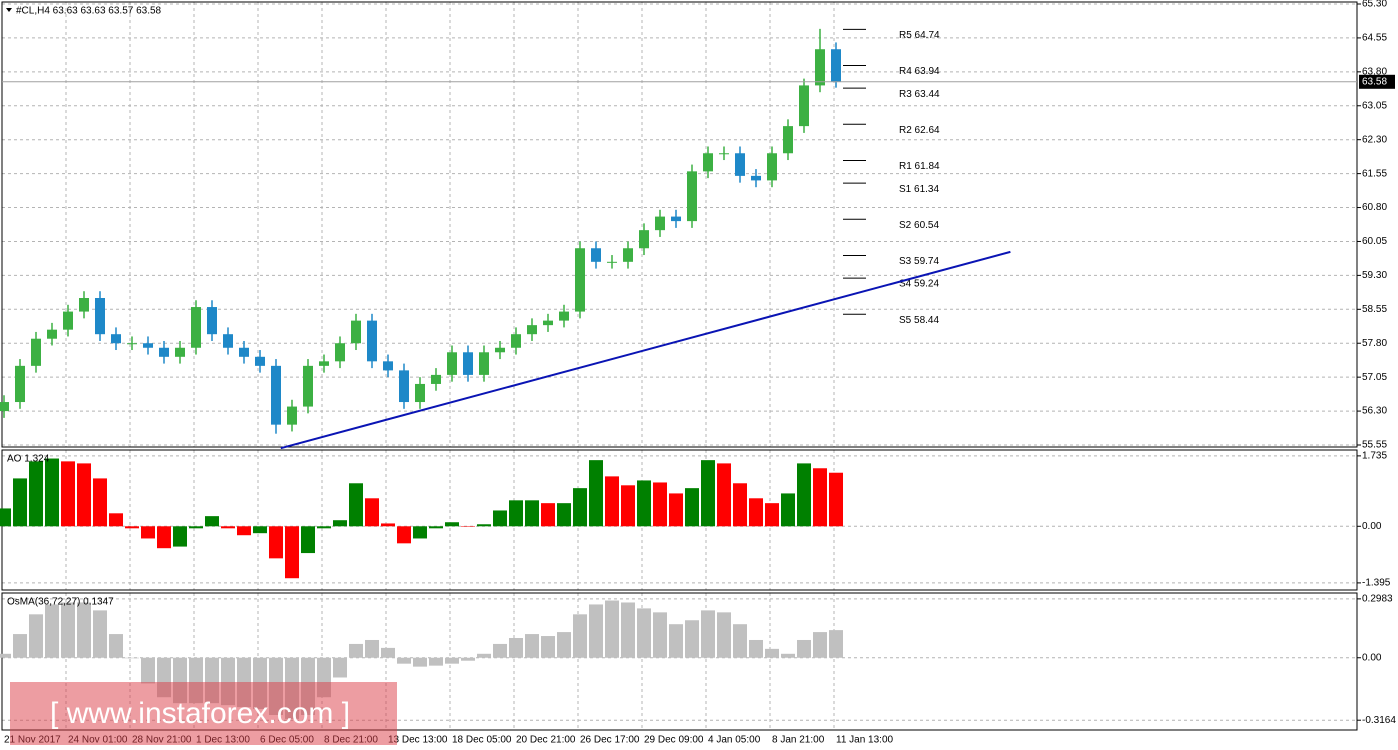 The height and width of the screenshot is (750, 1398). What do you see at coordinates (1374, 71) in the screenshot?
I see `y-tick-label: 63.80` at bounding box center [1374, 71].